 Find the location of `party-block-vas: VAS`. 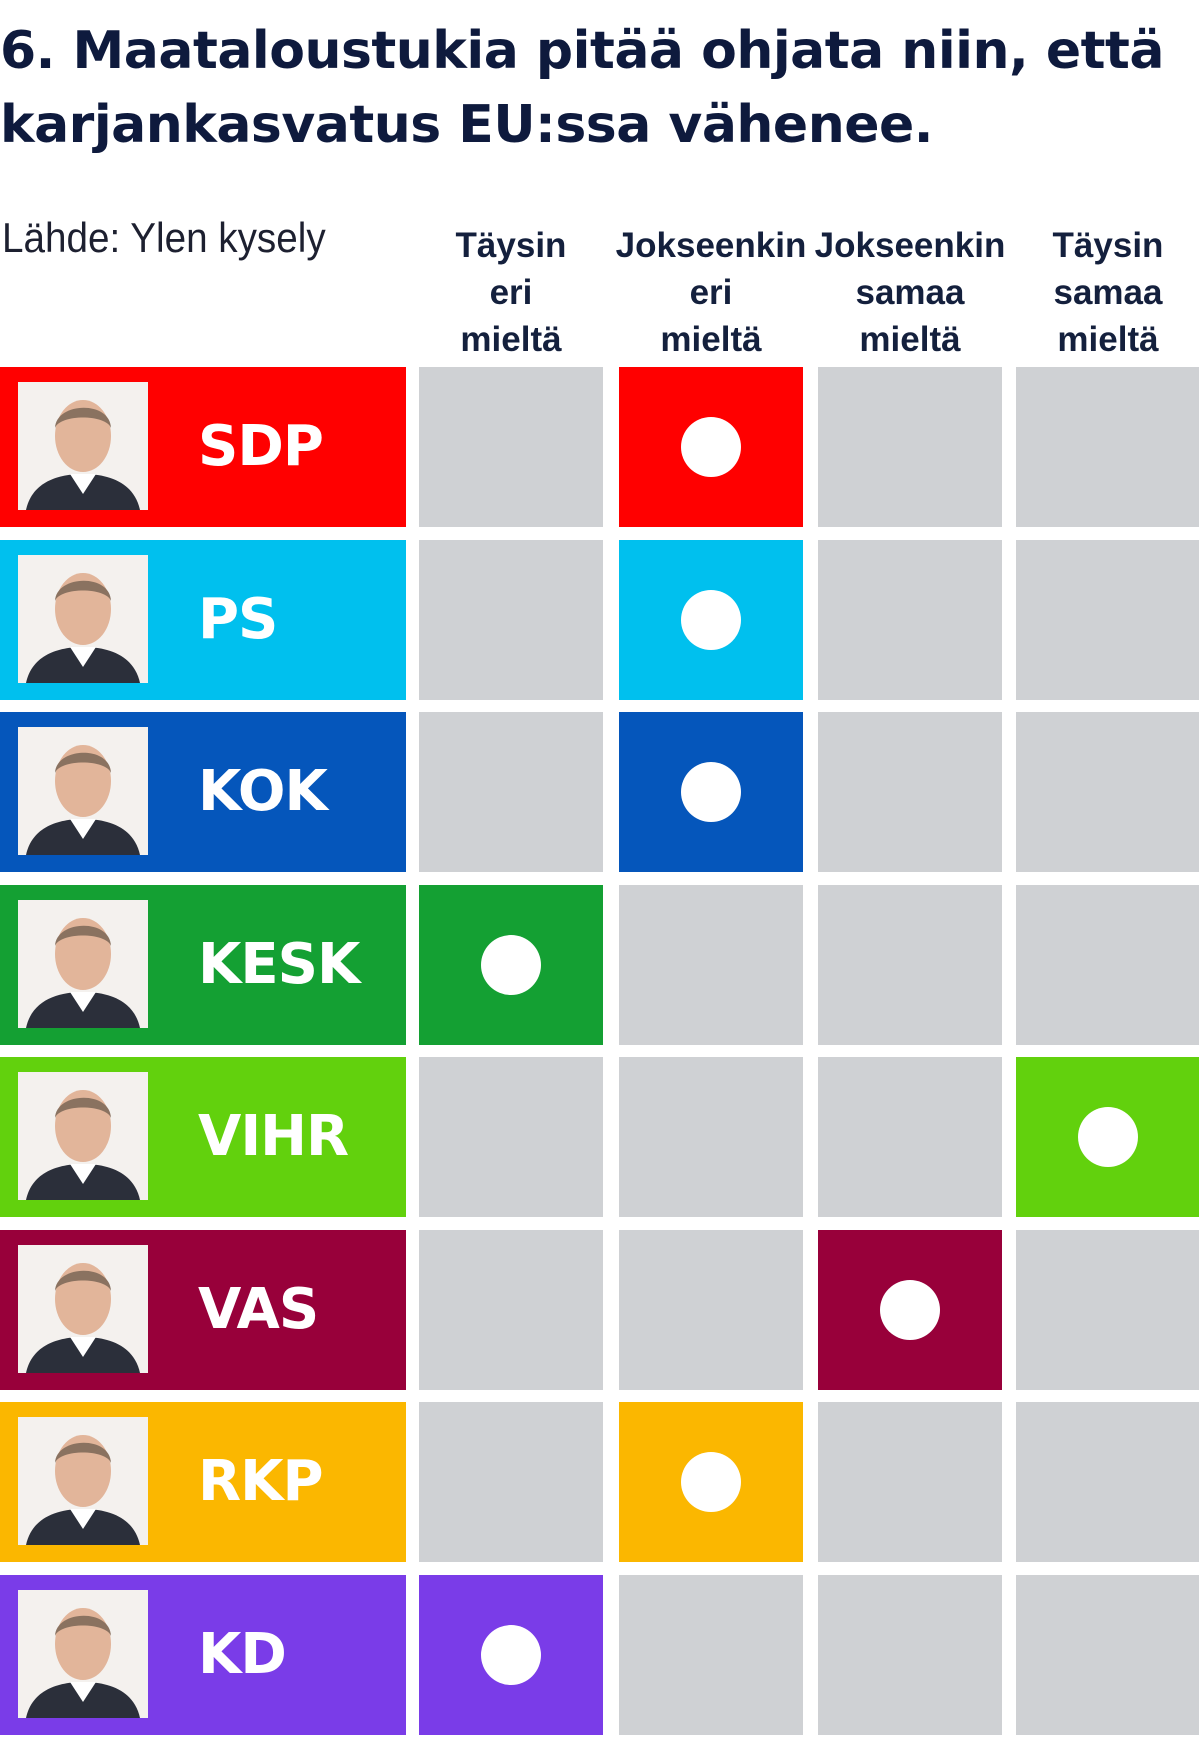

party-block-vas: VAS is located at coordinates (203, 1310).